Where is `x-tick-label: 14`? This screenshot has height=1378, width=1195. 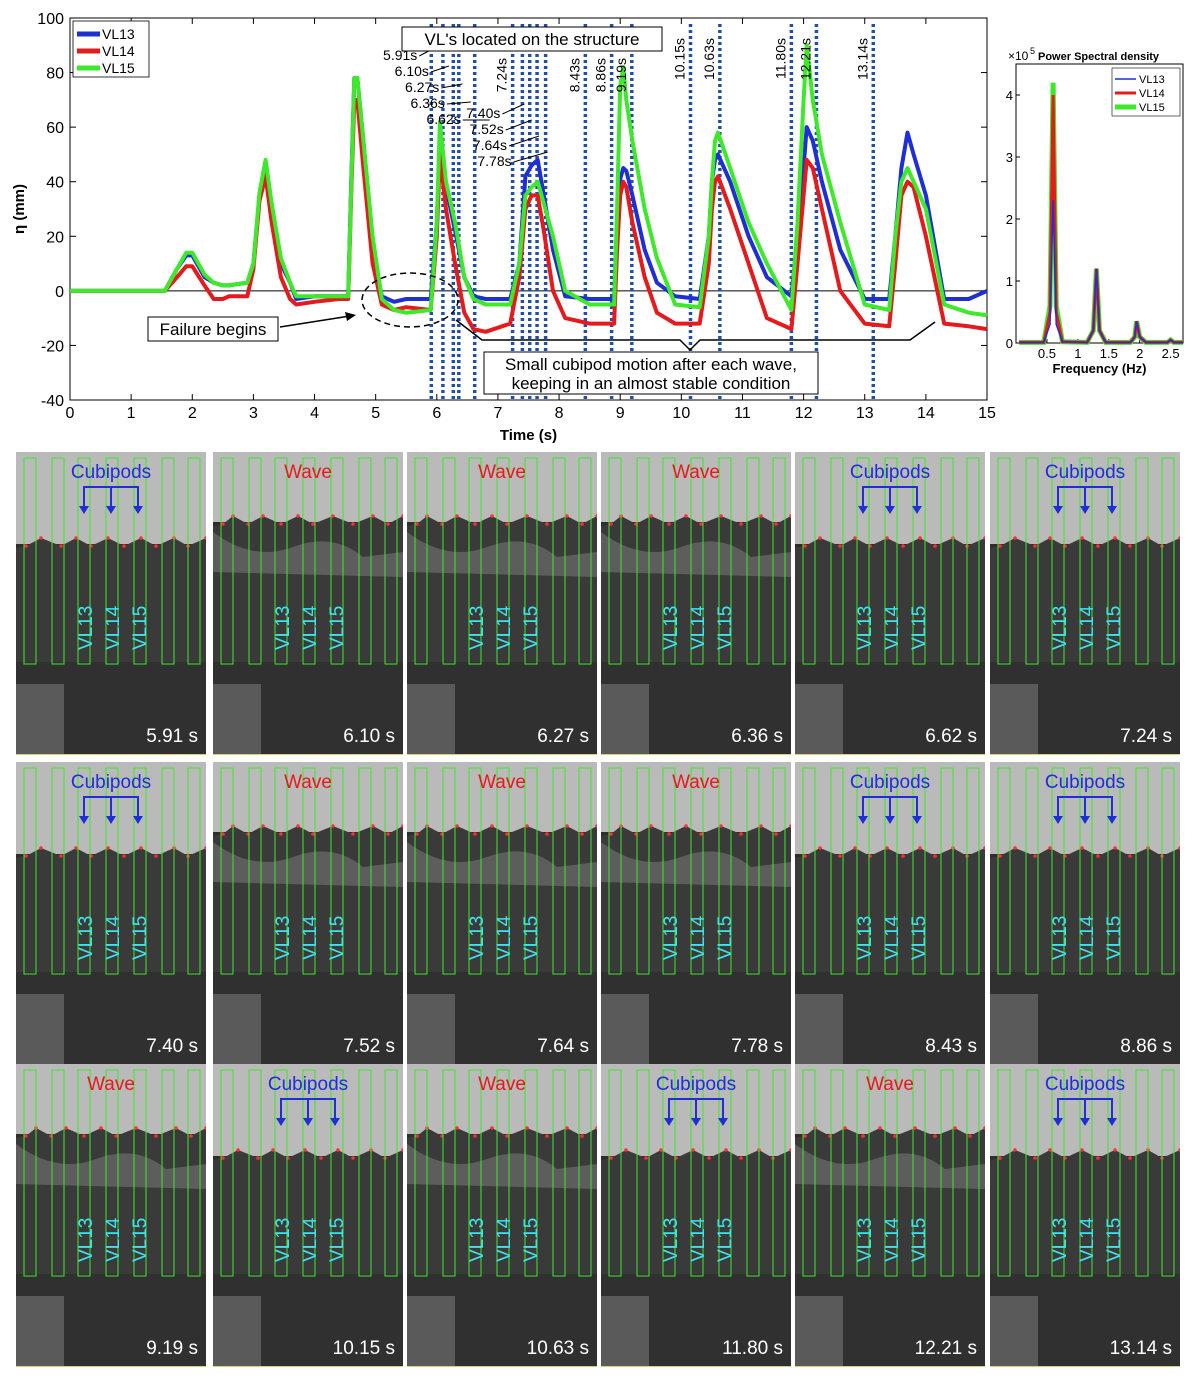
x-tick-label: 14 is located at coordinates (926, 413).